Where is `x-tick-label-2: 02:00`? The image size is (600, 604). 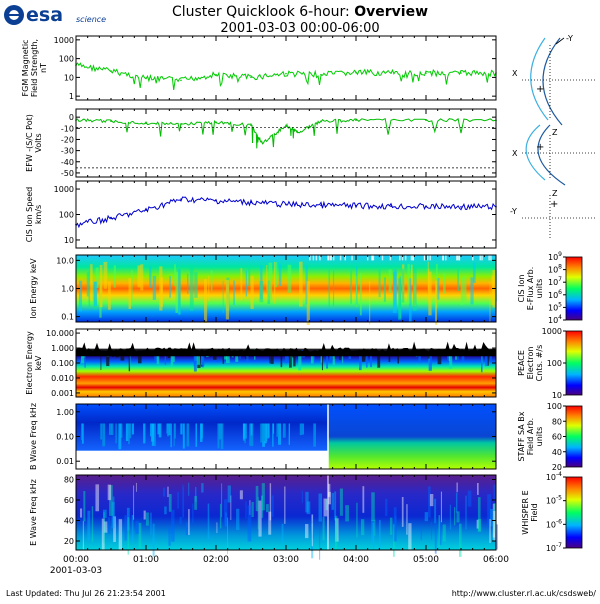
x-tick-label-2: 02:00 is located at coordinates (216, 560).